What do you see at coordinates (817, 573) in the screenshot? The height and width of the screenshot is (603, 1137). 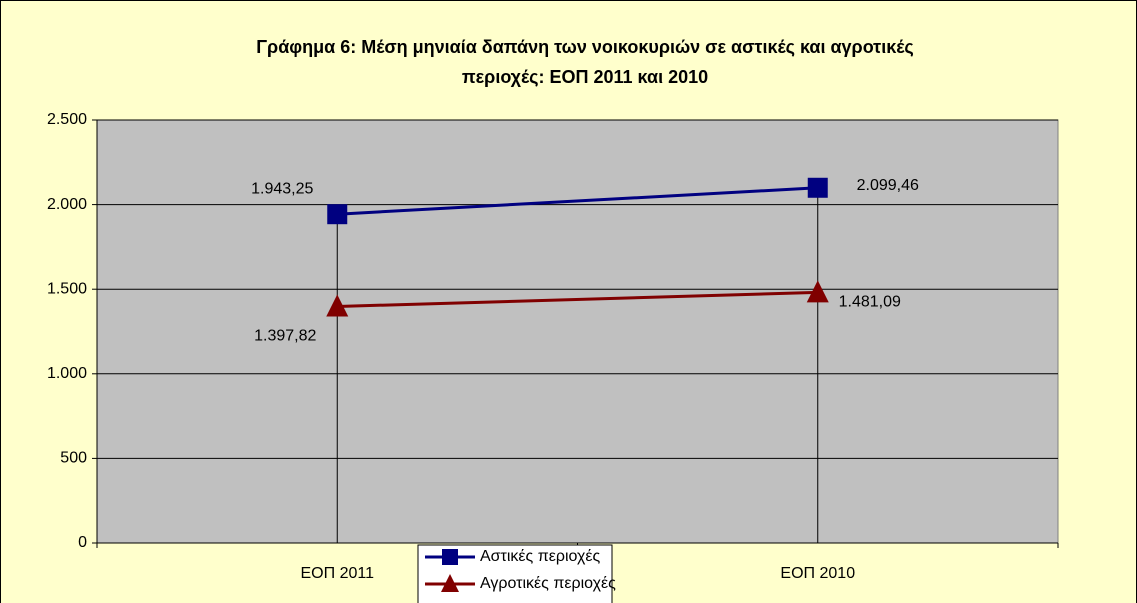 I see `x-tick-label: ΕΟΠ 2010` at bounding box center [817, 573].